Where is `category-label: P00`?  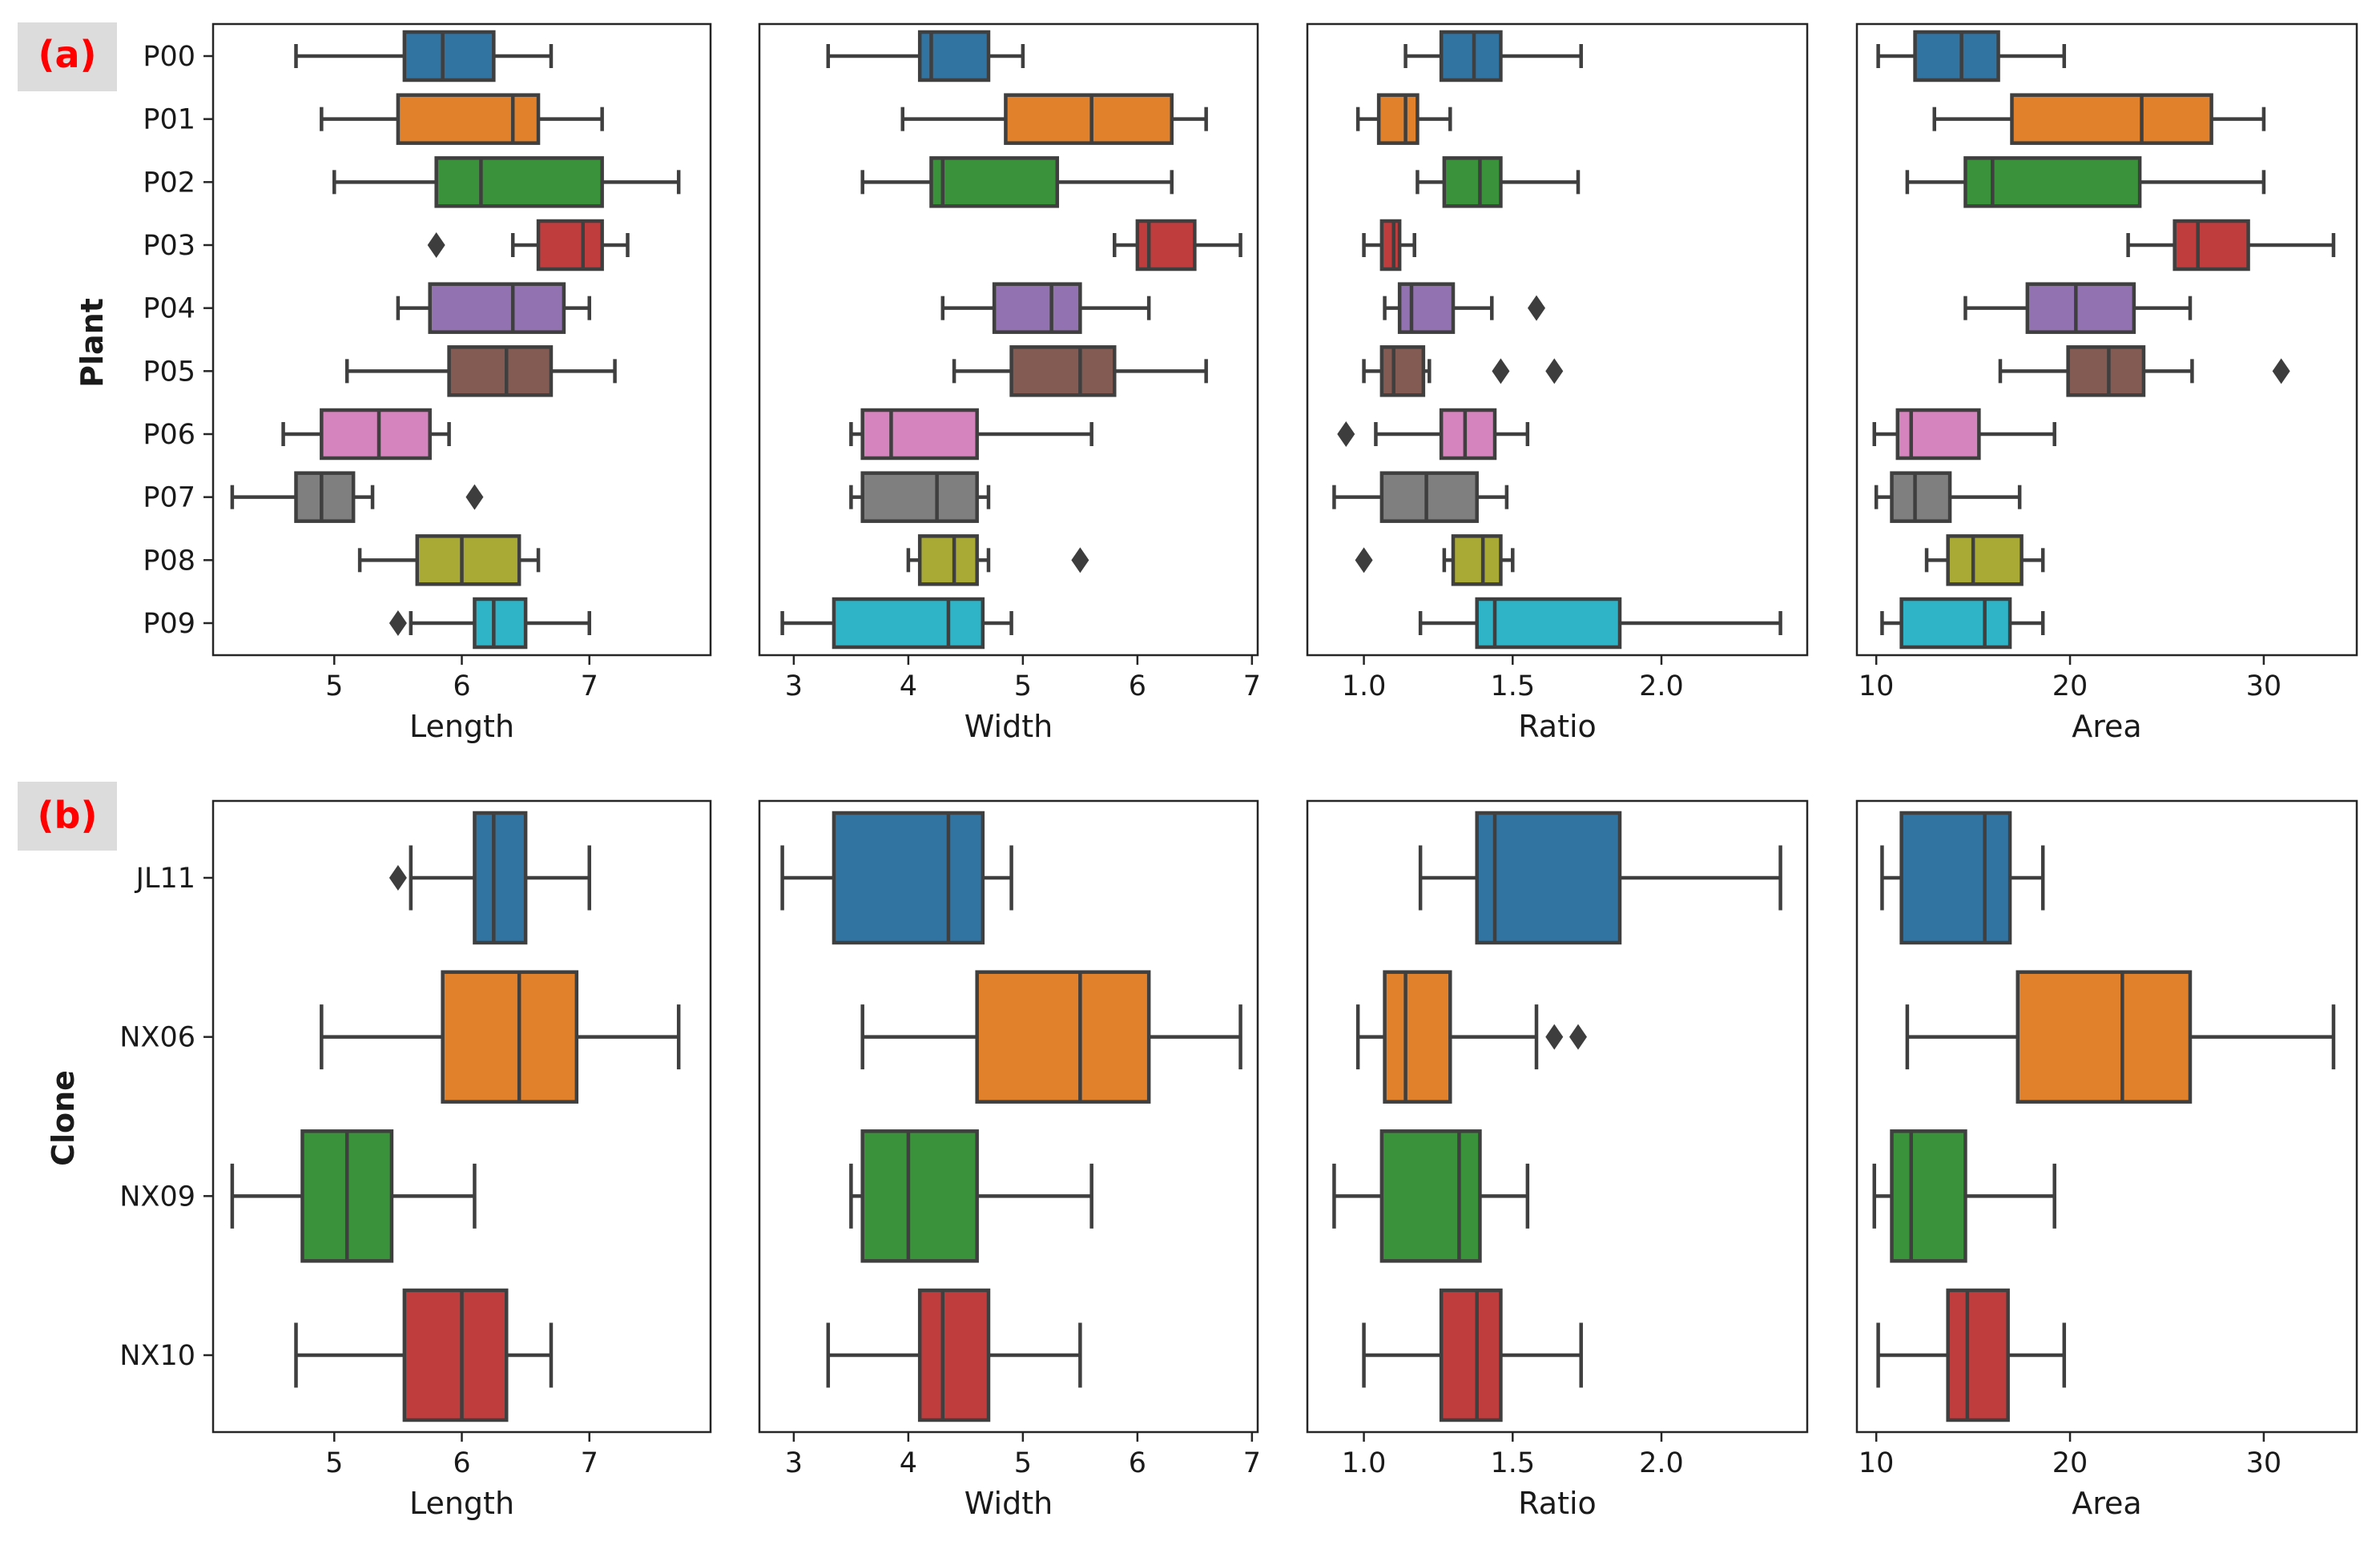
category-label: P00 is located at coordinates (169, 57).